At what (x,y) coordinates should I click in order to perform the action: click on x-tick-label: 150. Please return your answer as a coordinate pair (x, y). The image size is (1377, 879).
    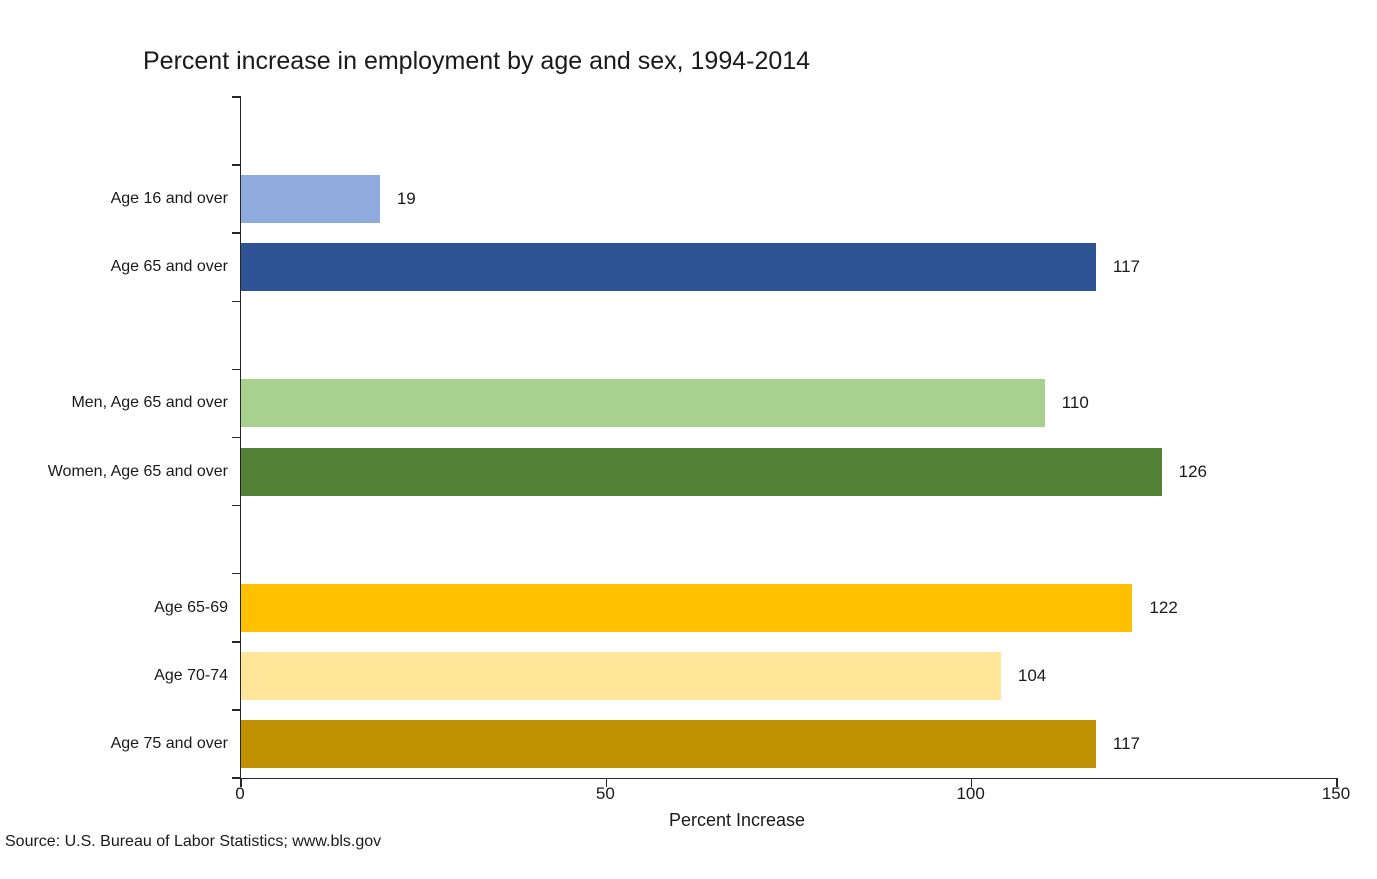
    Looking at the image, I should click on (1336, 793).